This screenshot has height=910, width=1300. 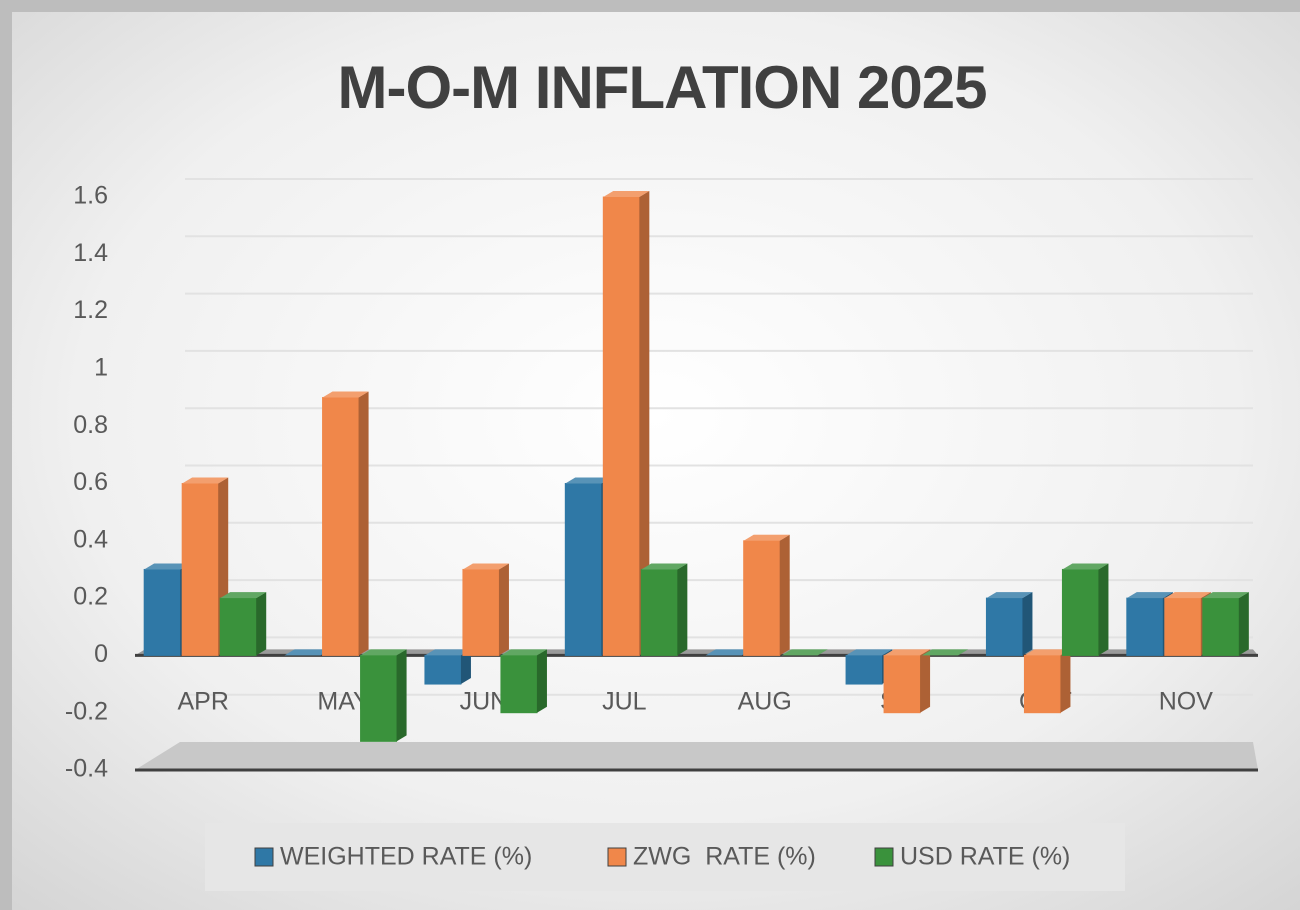 What do you see at coordinates (90, 539) in the screenshot?
I see `y-tick-label: 0.4` at bounding box center [90, 539].